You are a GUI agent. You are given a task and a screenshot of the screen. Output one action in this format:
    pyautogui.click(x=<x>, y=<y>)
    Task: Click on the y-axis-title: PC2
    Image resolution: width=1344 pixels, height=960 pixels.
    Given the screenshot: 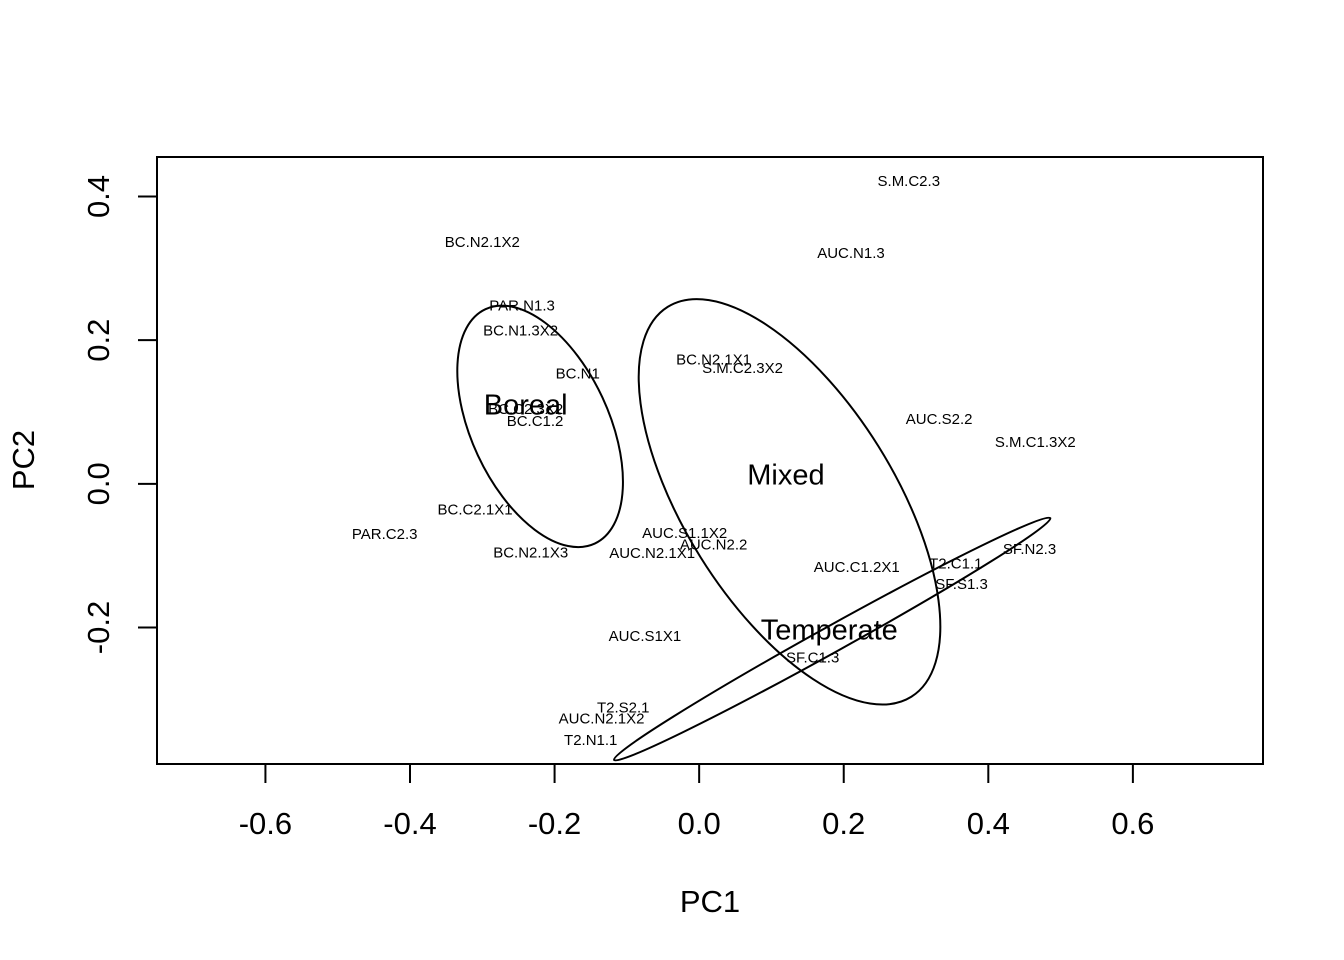 What is the action you would take?
    pyautogui.click(x=23, y=460)
    